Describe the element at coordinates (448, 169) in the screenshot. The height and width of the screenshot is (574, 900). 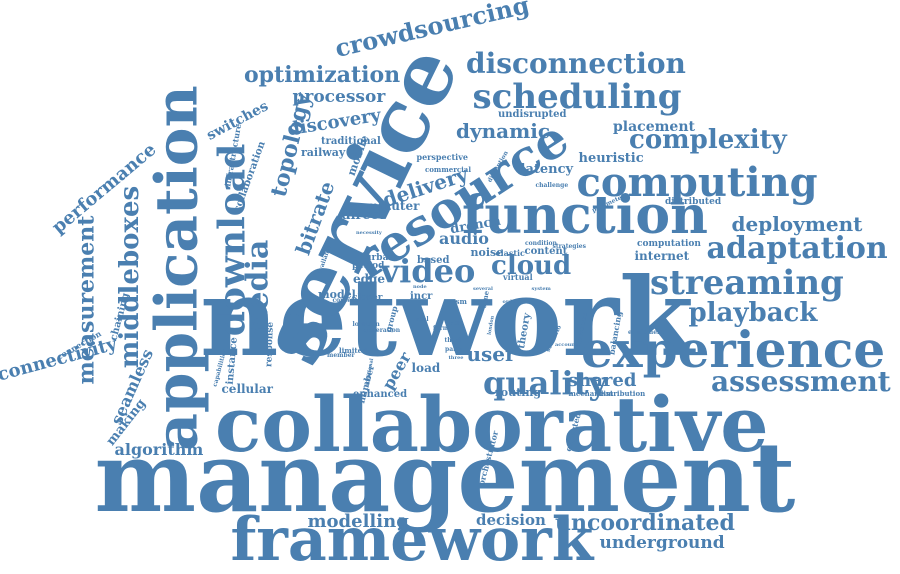
I see `word-commercial: commercial` at that location.